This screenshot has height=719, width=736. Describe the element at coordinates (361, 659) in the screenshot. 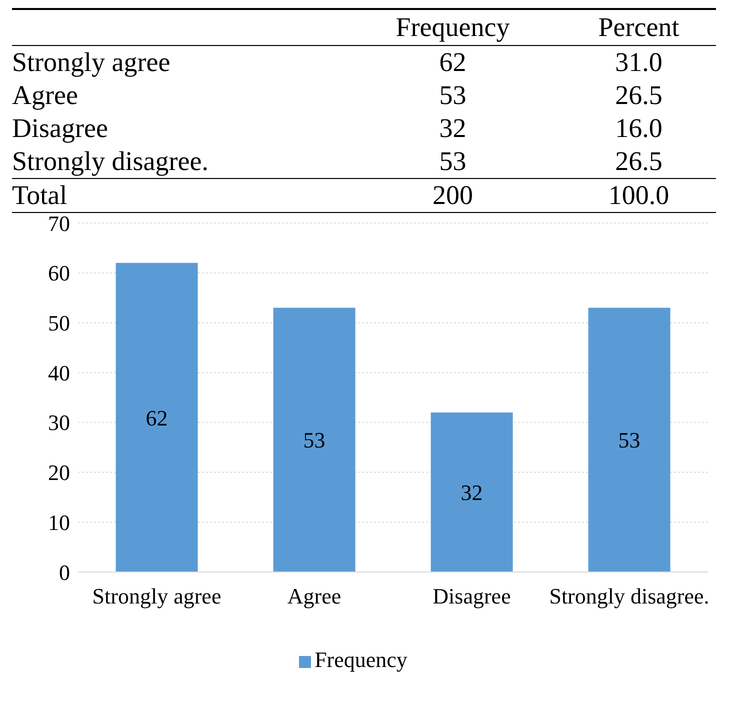

I see `legend-label: Frequency` at that location.